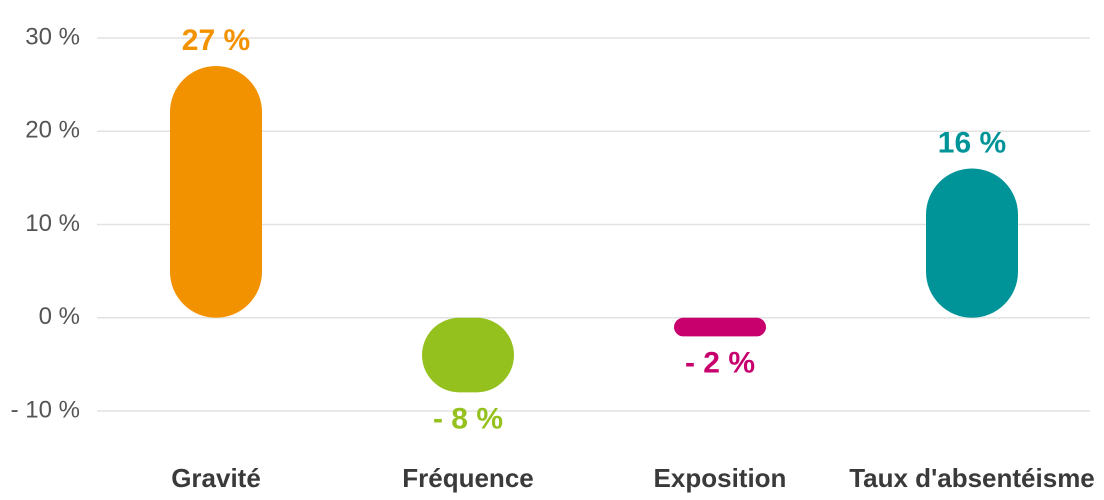 Image resolution: width=1104 pixels, height=500 pixels. Describe the element at coordinates (52, 36) in the screenshot. I see `y-tick-label: 30 %` at that location.